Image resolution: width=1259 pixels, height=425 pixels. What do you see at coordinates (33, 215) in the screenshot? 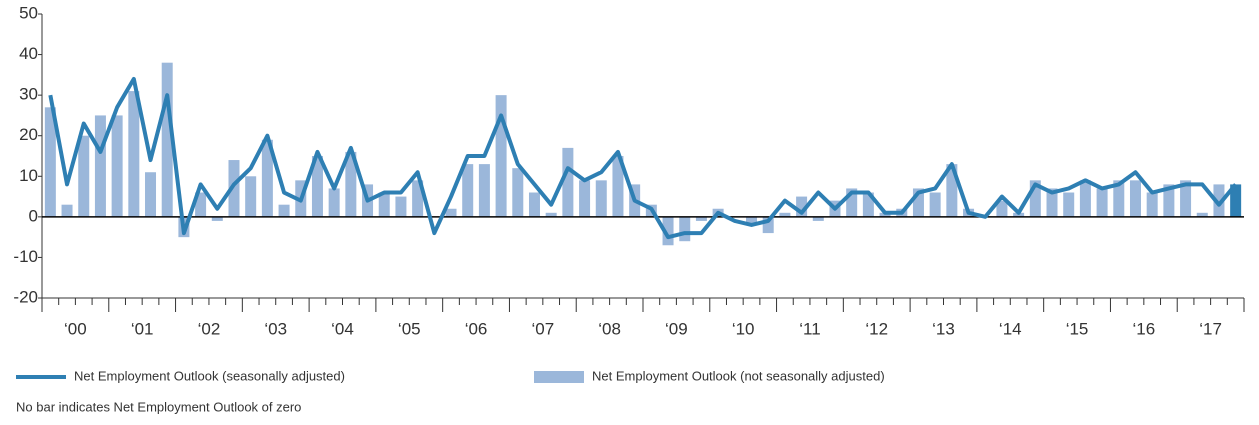
I see `y-tick-label: 0` at bounding box center [33, 215].